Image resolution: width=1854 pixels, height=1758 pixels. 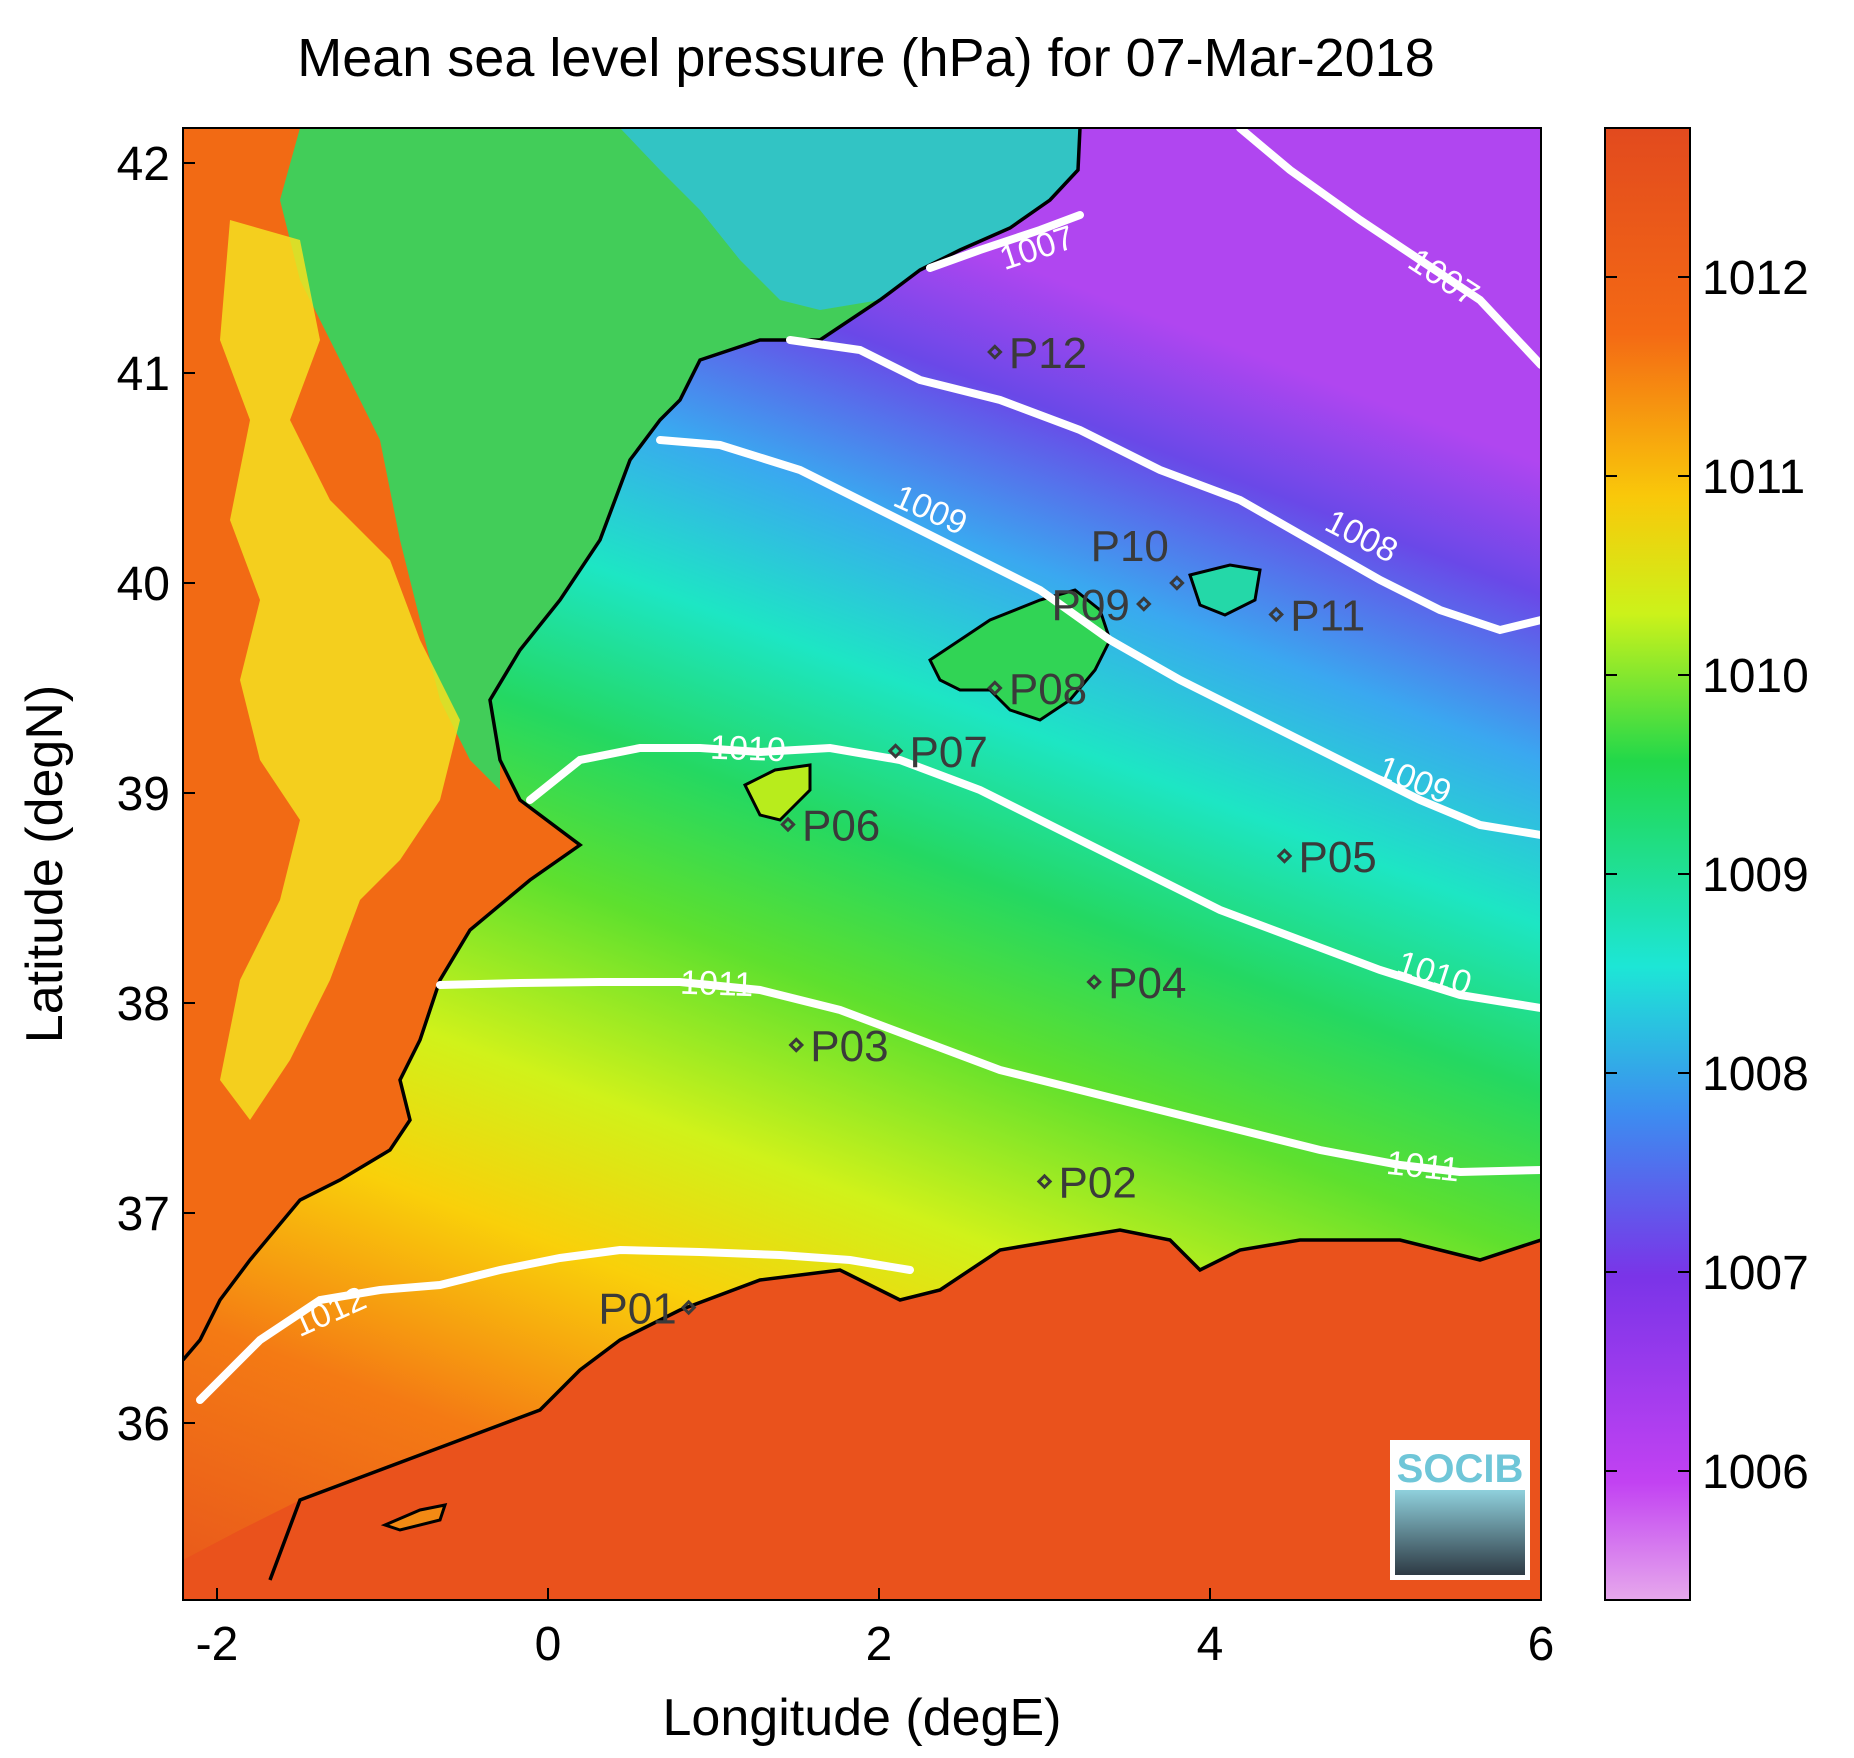 What do you see at coordinates (143, 1004) in the screenshot?
I see `y-tick-label: 38` at bounding box center [143, 1004].